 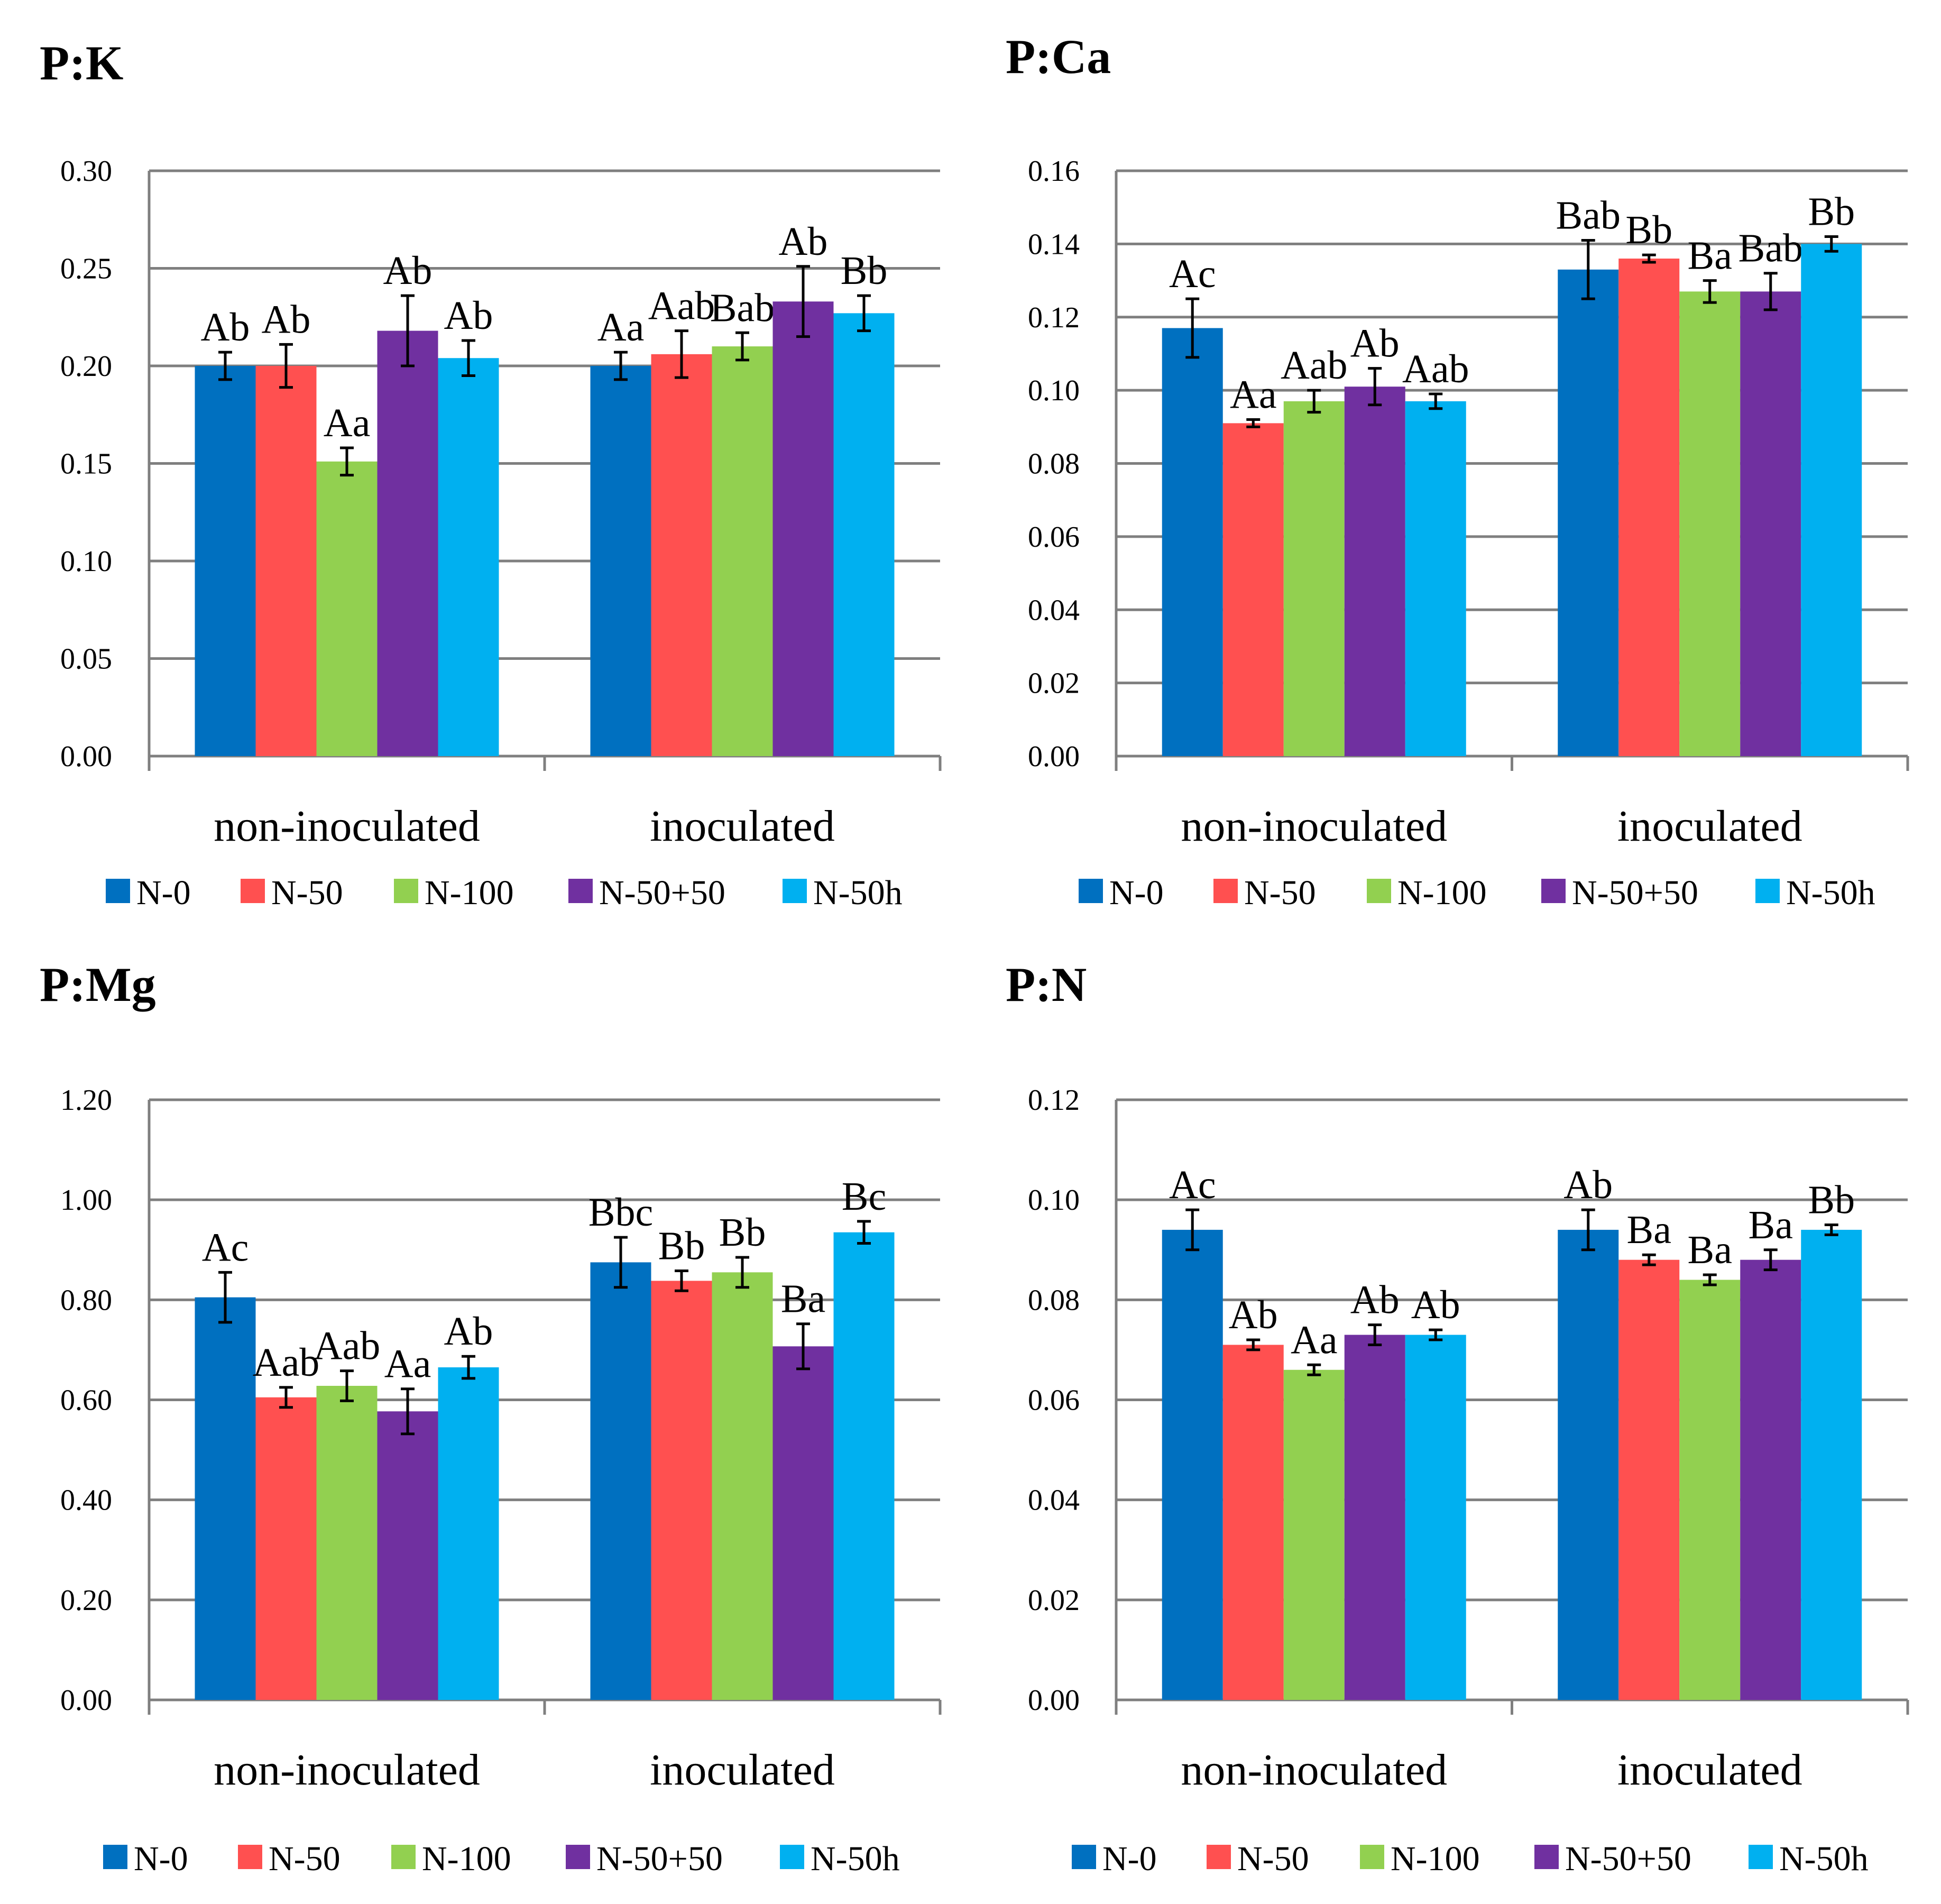 What do you see at coordinates (86, 464) in the screenshot?
I see `y-tick-label: 0.15` at bounding box center [86, 464].